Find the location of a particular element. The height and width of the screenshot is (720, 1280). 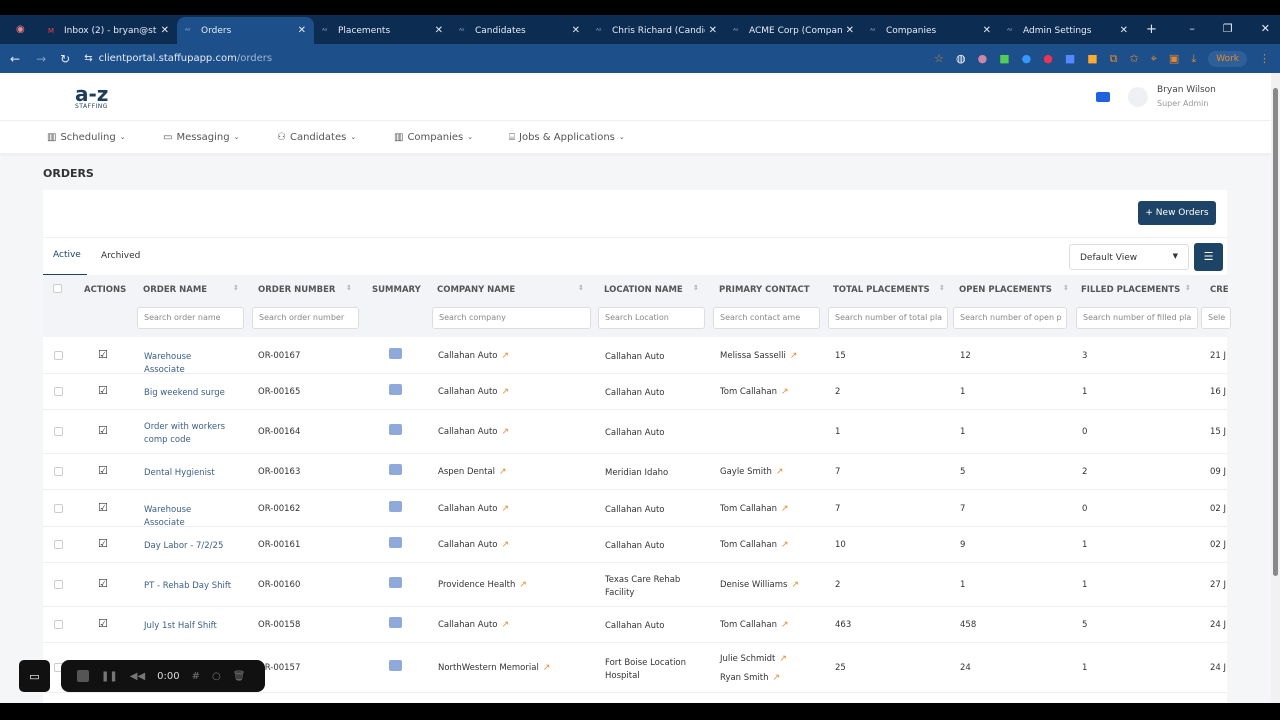

nav-messaging: ▭ Messaging ⌄ is located at coordinates (201, 137).